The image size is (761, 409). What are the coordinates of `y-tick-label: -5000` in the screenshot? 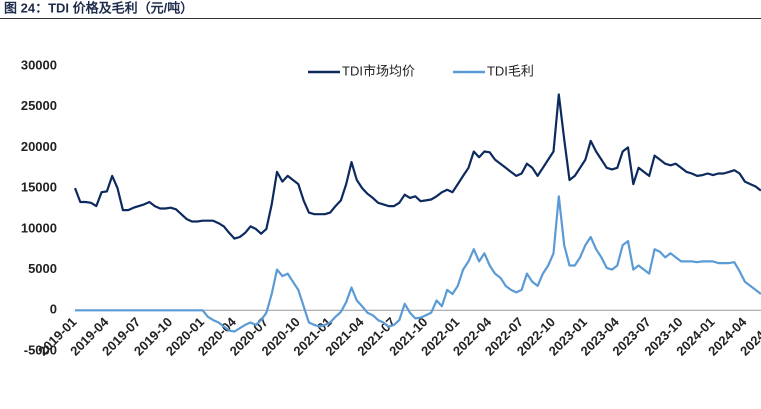 It's located at (40, 349).